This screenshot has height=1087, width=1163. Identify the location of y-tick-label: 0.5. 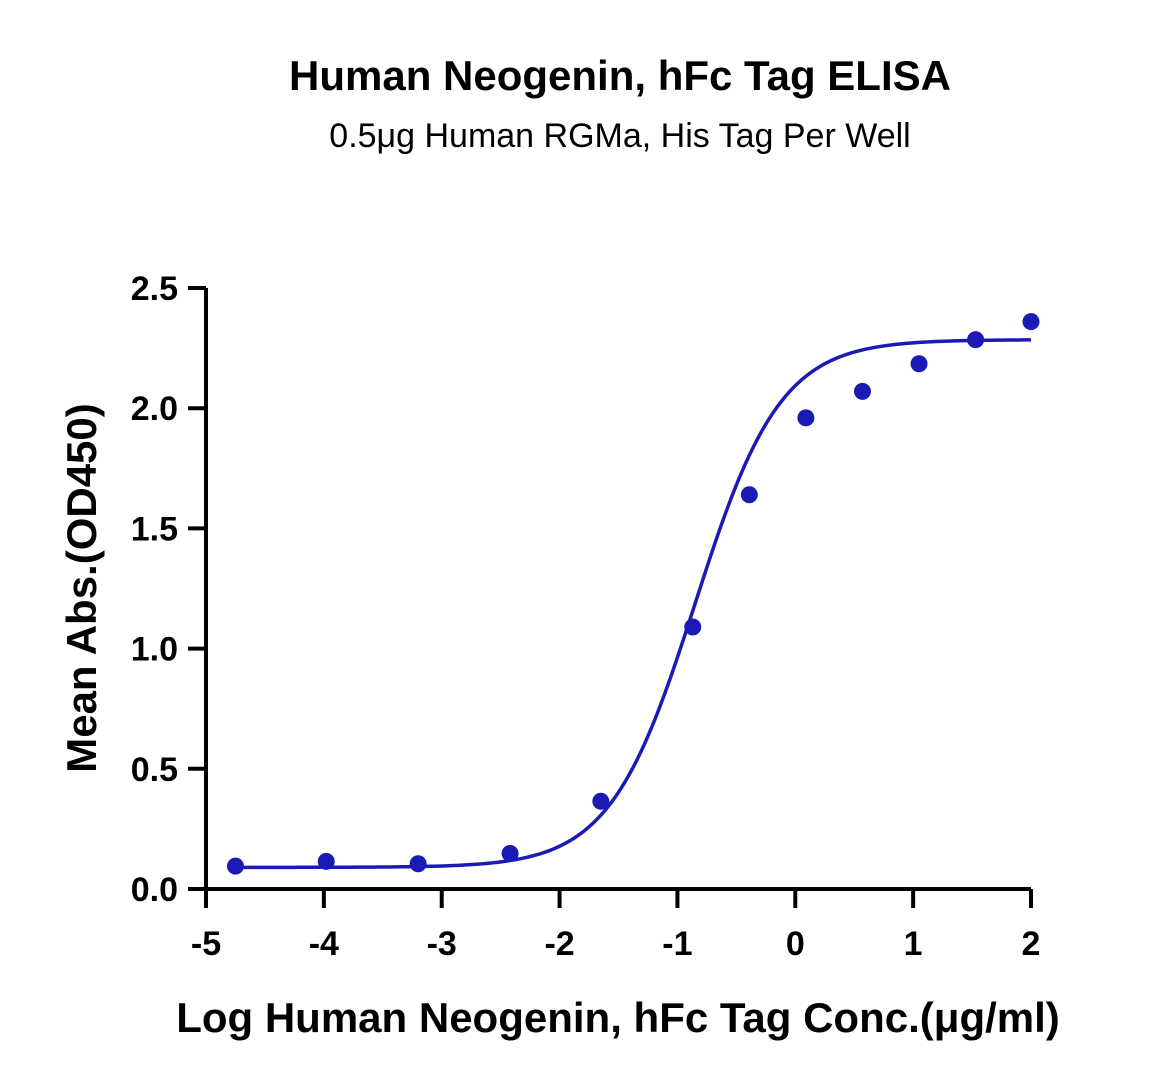
(154, 770).